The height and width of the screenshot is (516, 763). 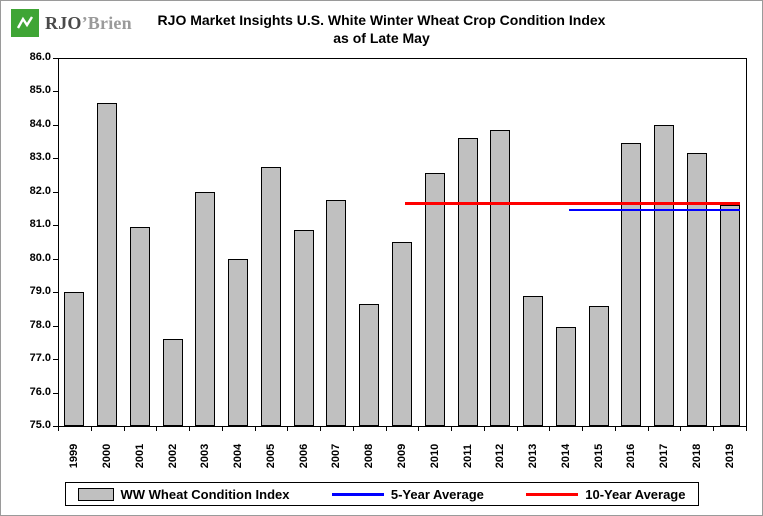 What do you see at coordinates (500, 456) in the screenshot?
I see `x-axis-label-2012: 2012` at bounding box center [500, 456].